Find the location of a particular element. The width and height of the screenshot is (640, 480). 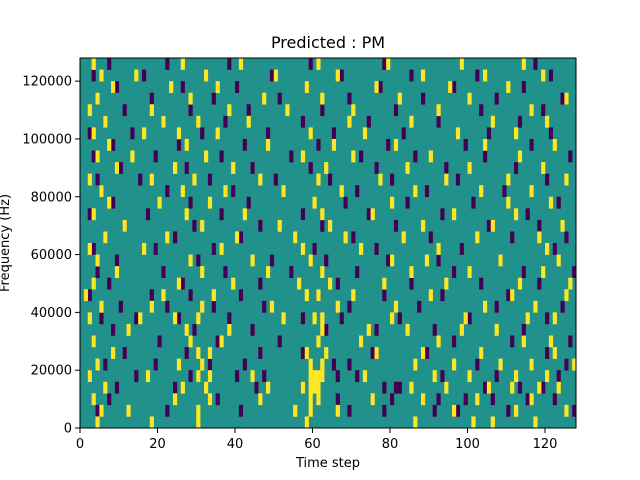

x-tick-label: 100 is located at coordinates (467, 444).